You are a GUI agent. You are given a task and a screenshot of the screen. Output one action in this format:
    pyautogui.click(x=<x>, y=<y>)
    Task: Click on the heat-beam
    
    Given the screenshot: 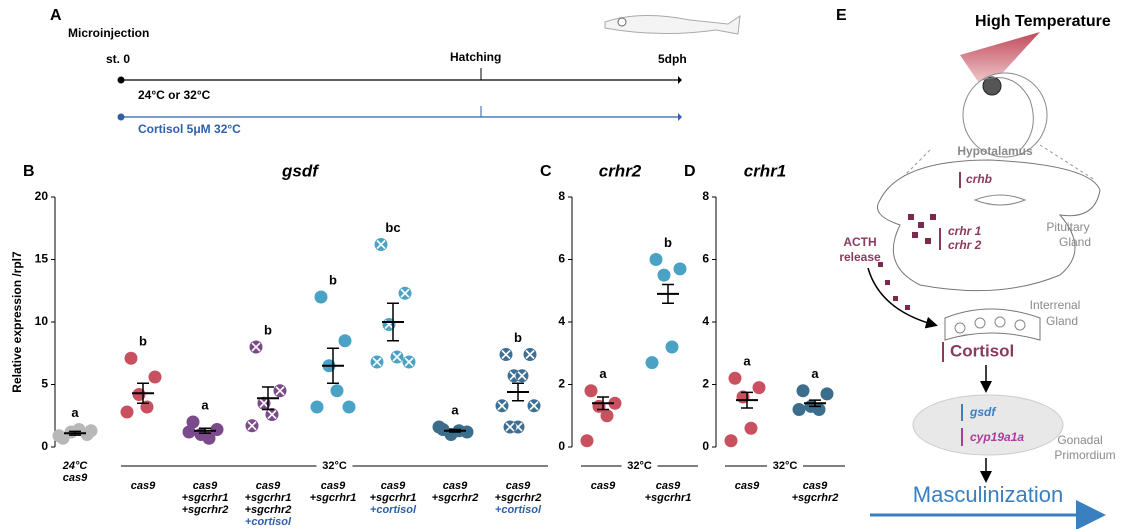 What is the action you would take?
    pyautogui.click(x=1000, y=62)
    